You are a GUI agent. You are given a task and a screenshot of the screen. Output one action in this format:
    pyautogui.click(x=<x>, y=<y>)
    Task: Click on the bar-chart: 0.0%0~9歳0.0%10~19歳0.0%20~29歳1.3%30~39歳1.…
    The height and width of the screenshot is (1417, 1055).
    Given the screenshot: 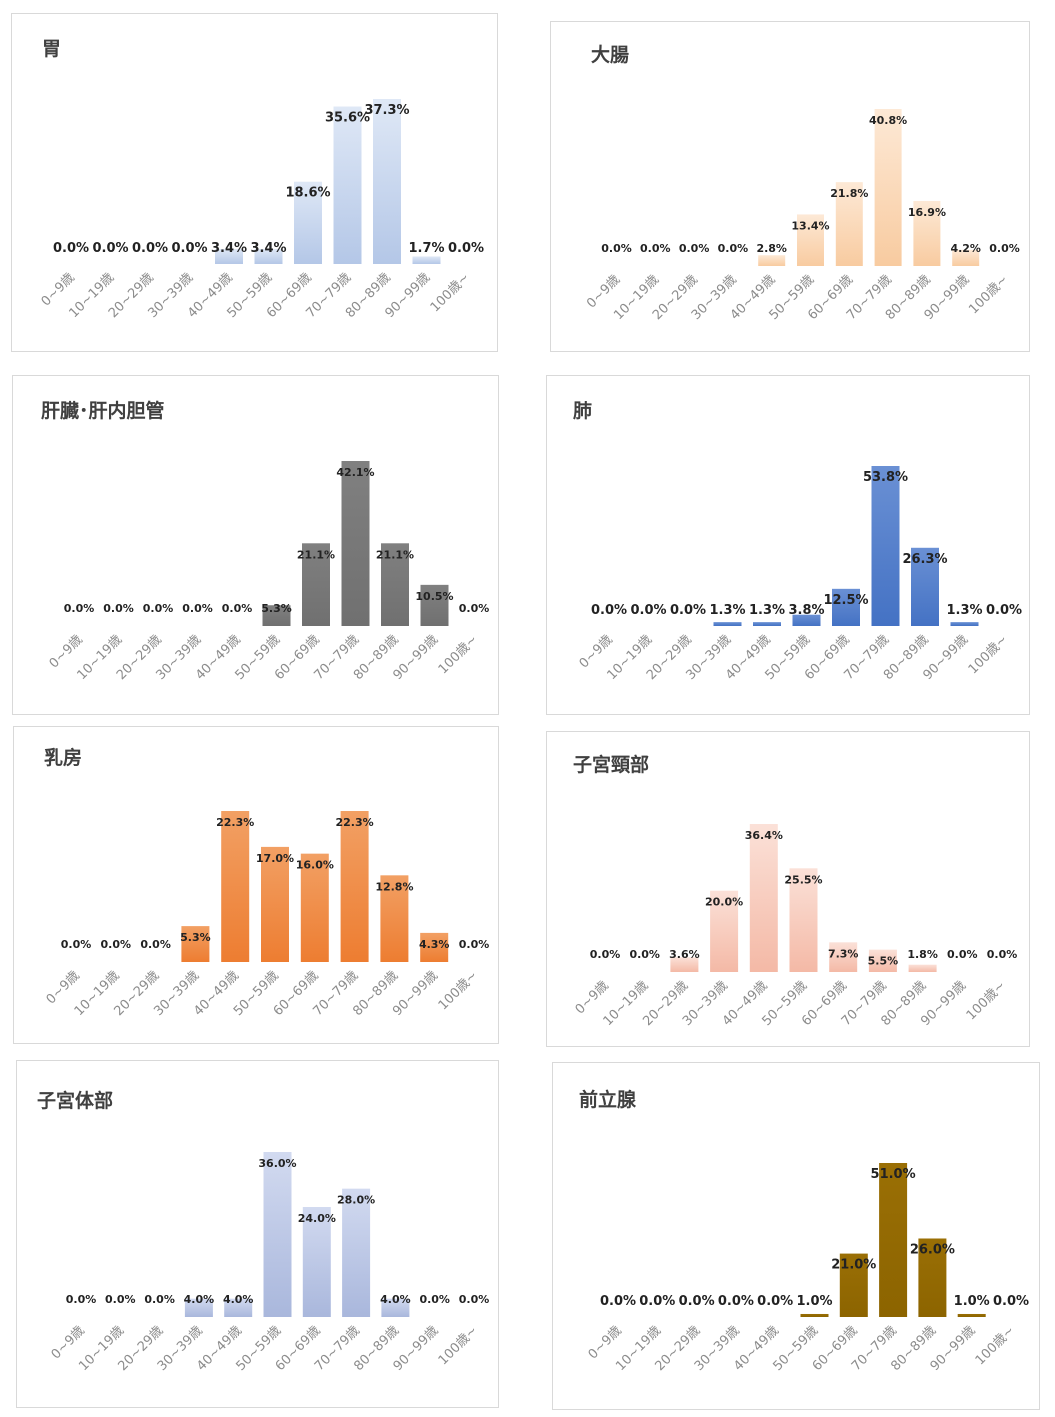 What is the action you would take?
    pyautogui.click(x=799, y=574)
    